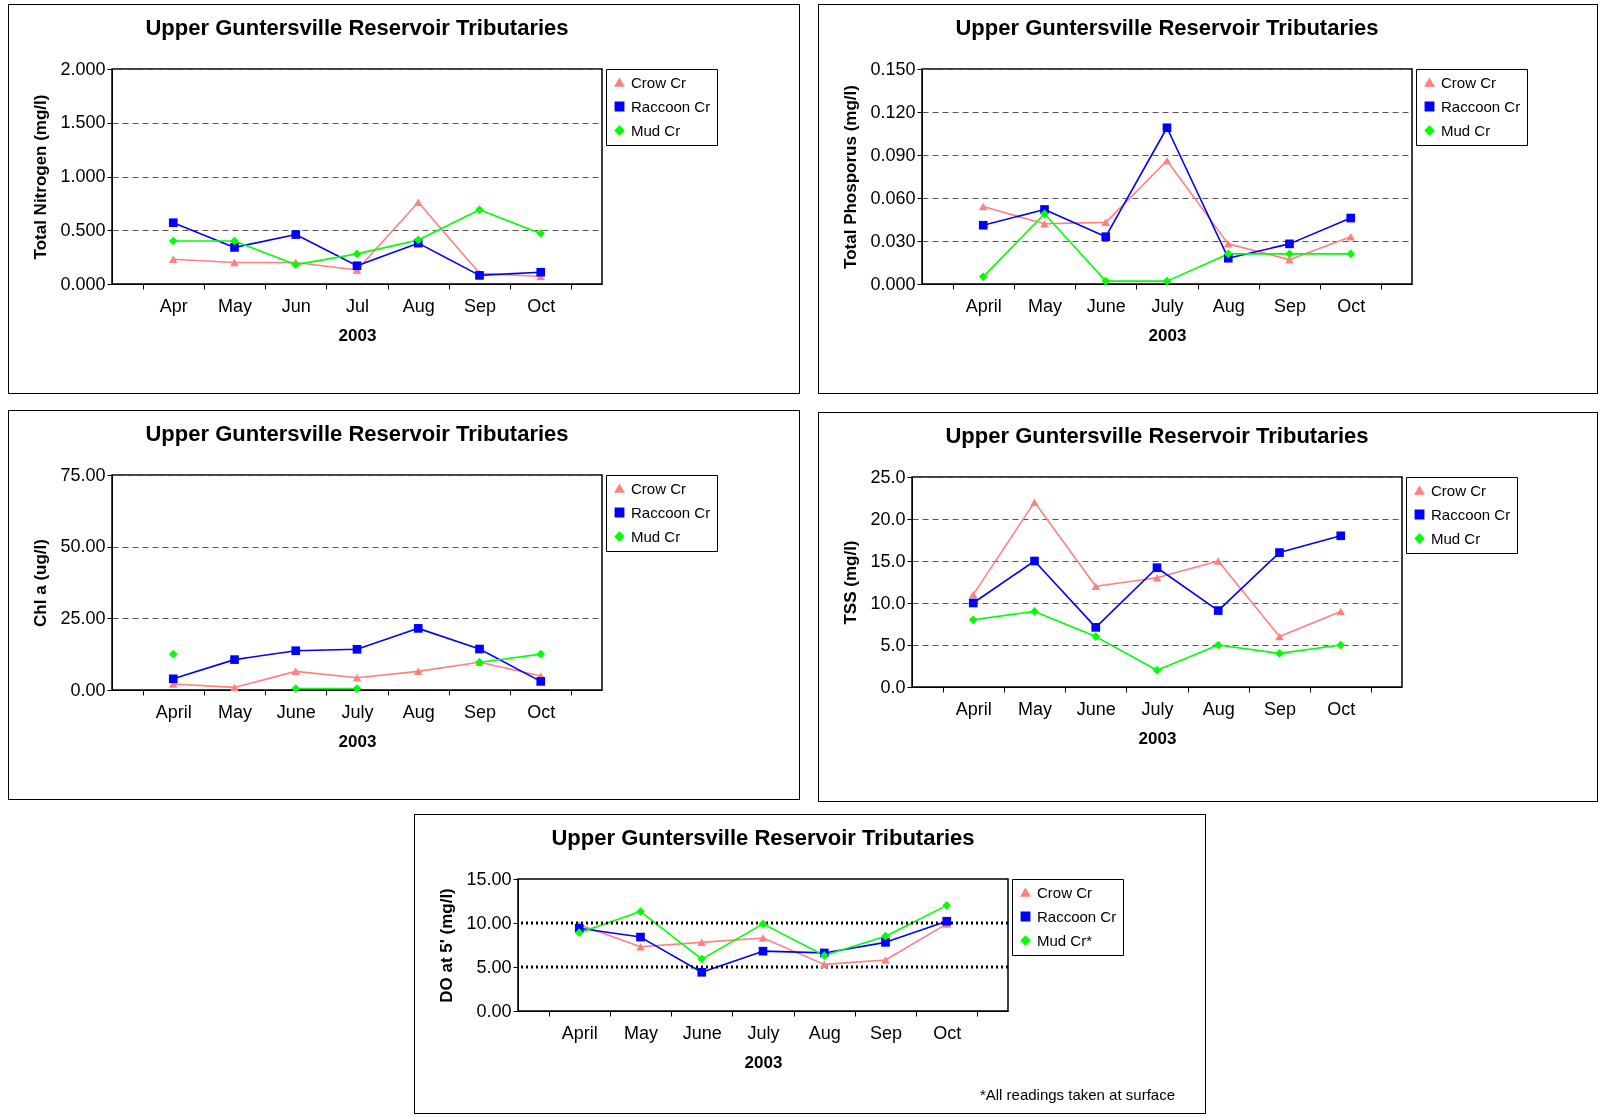 The image size is (1602, 1117). Describe the element at coordinates (494, 1010) in the screenshot. I see `y-tick-label: 0.00` at that location.